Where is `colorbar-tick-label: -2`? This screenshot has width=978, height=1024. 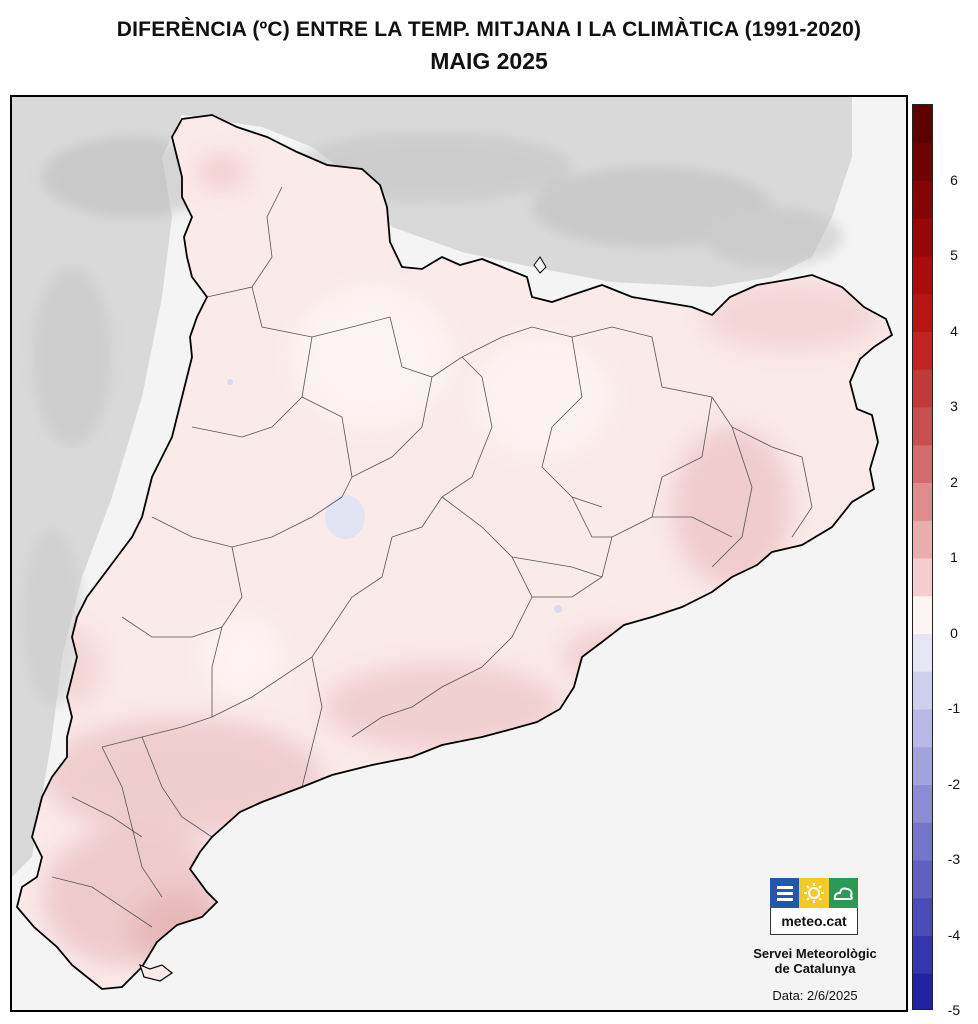
colorbar-tick-label: -2 is located at coordinates (954, 783).